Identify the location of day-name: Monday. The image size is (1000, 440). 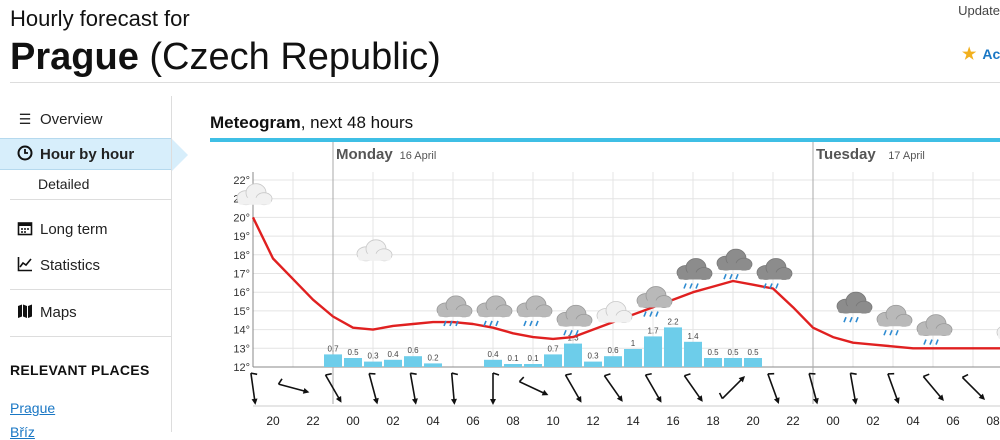
(364, 154).